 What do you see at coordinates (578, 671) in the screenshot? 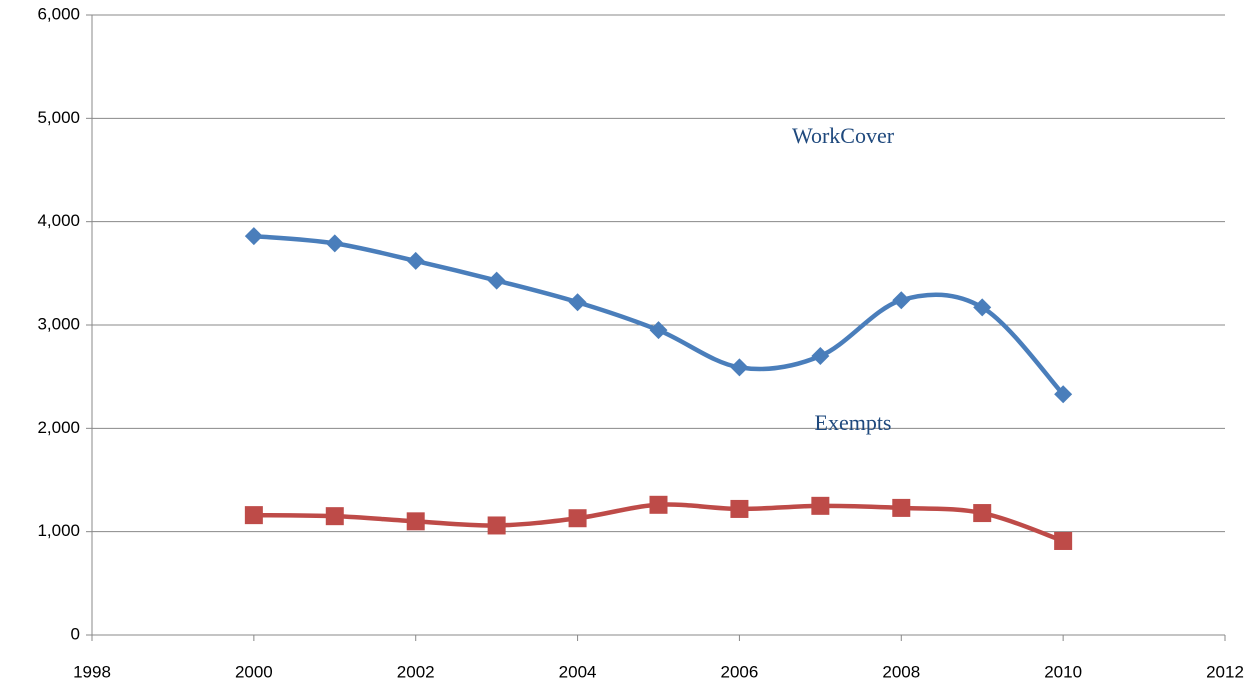
I see `x-tick-label: 2004` at bounding box center [578, 671].